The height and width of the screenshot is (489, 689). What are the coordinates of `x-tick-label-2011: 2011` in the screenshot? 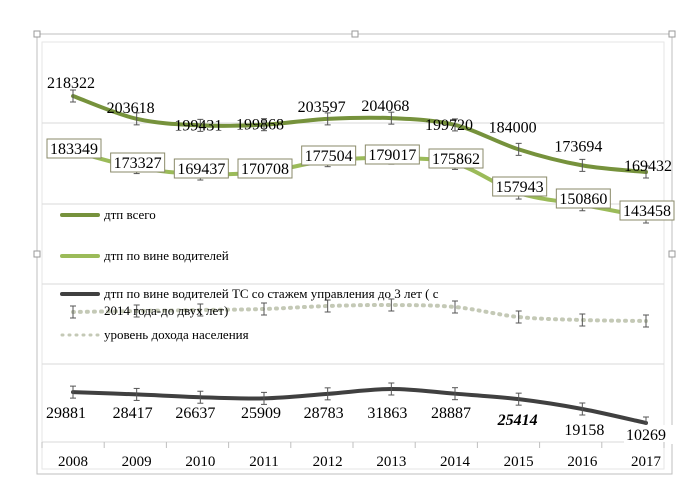 It's located at (263, 462).